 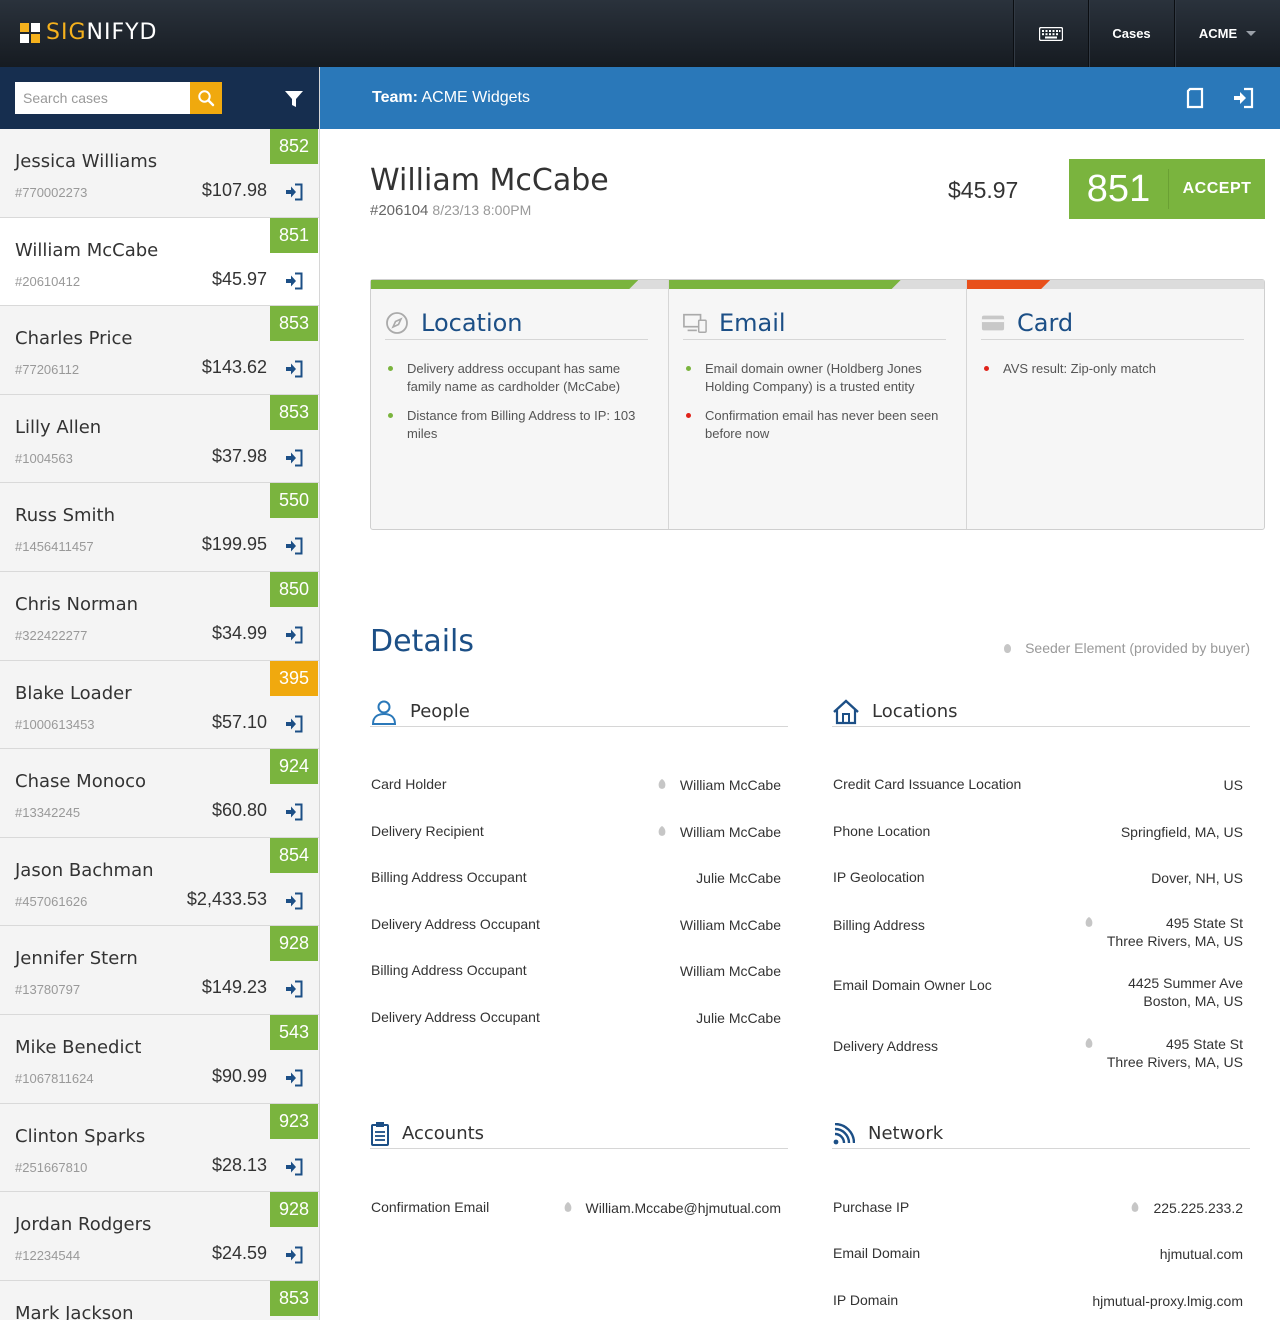 I want to click on case-list-item: Mike Benedict #1067811624 $90.99 543, so click(x=159, y=1059).